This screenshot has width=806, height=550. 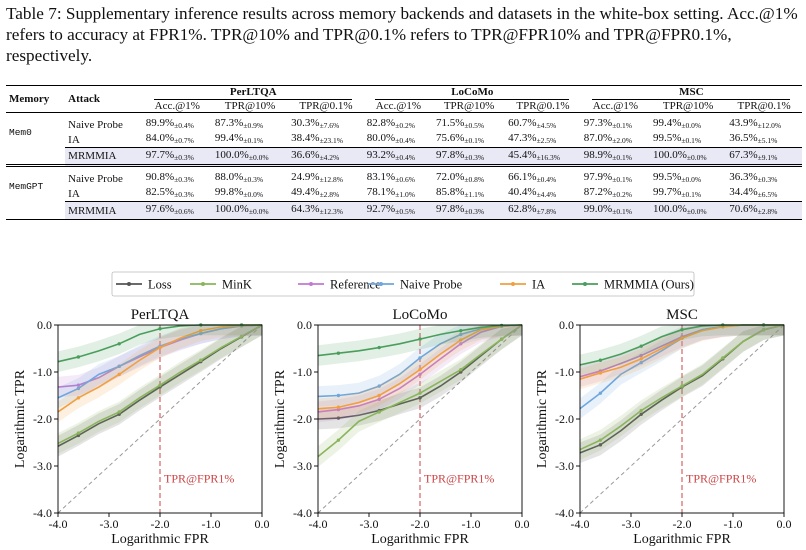 I want to click on value-cell: 75.6%±0.1%, so click(x=460, y=138).